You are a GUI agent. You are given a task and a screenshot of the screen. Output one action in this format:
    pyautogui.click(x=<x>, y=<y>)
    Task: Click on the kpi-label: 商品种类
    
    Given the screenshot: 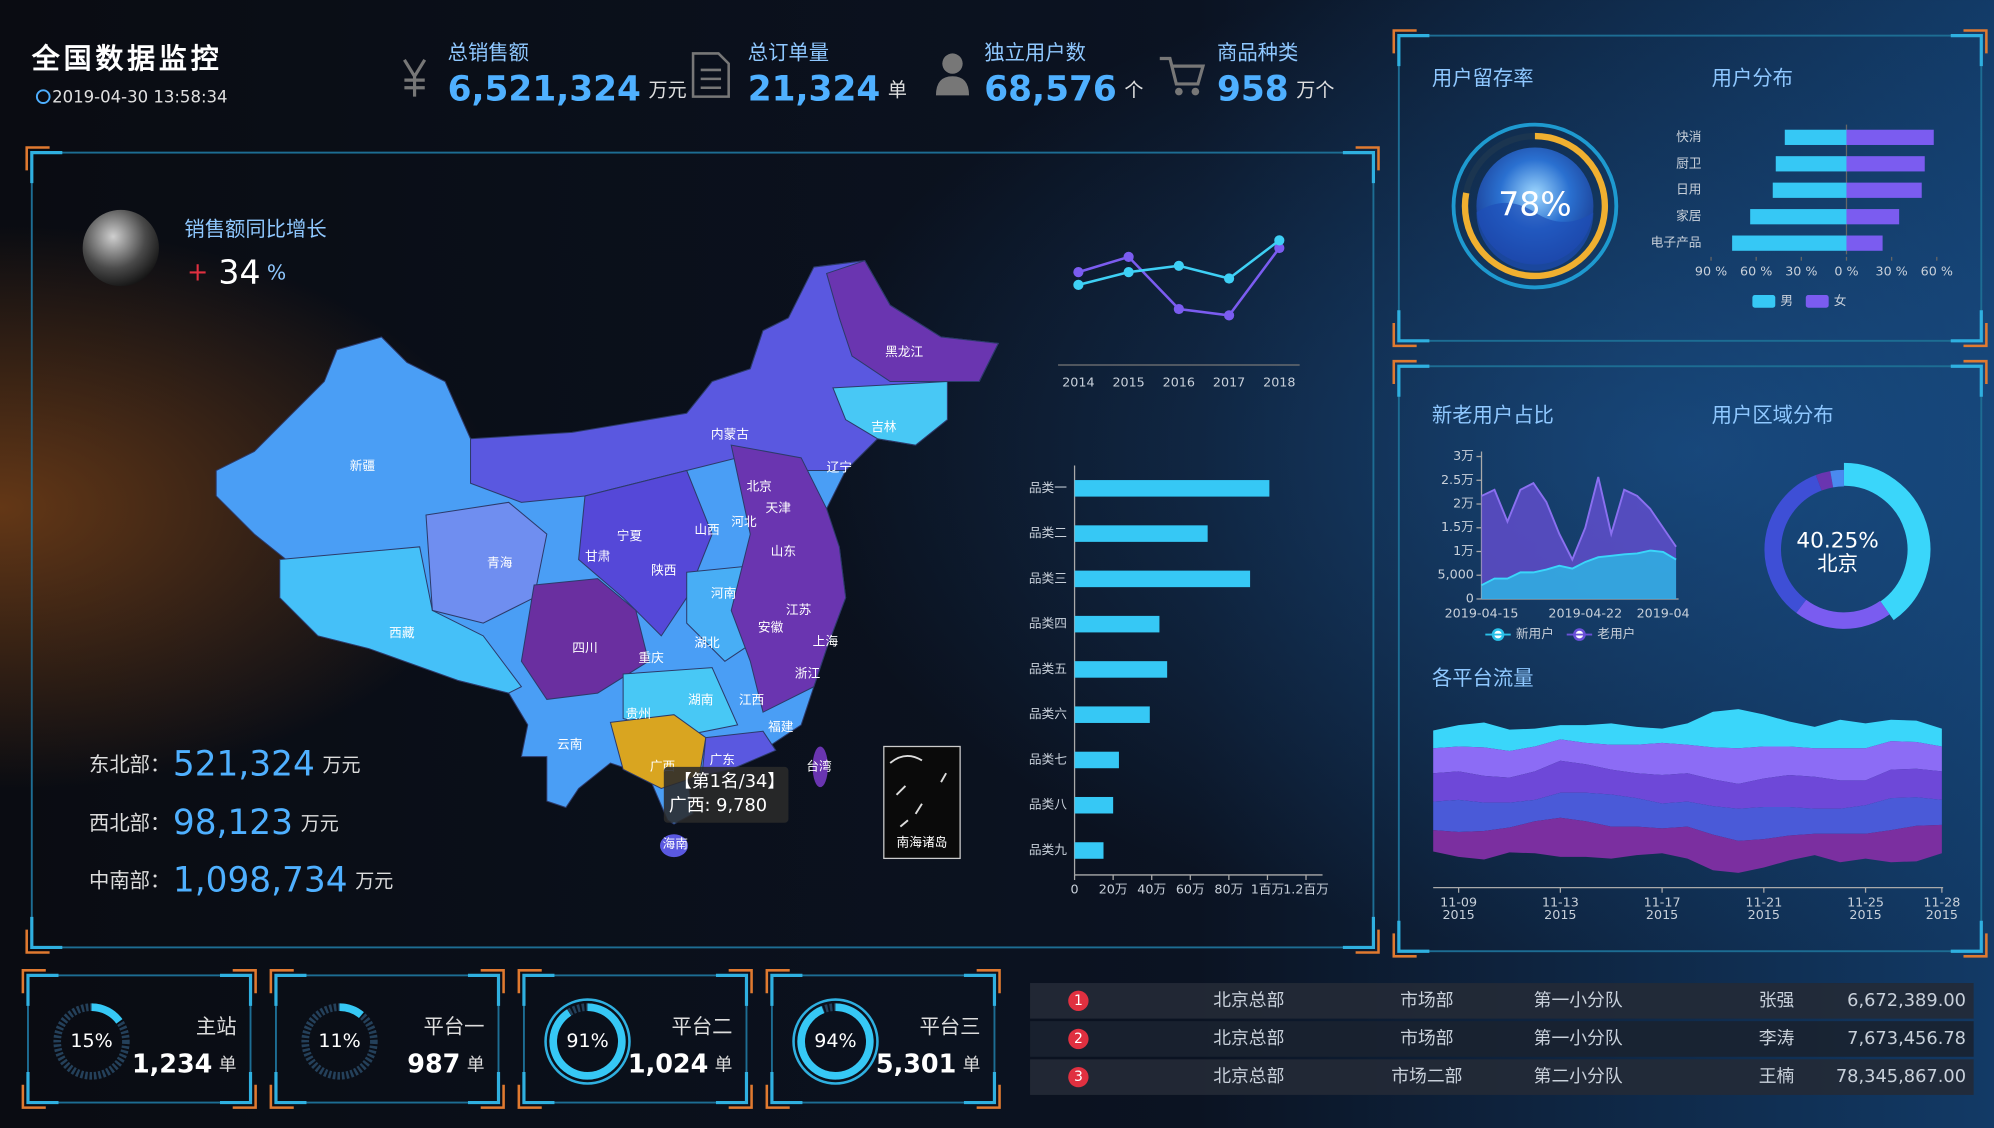 What is the action you would take?
    pyautogui.click(x=1257, y=52)
    